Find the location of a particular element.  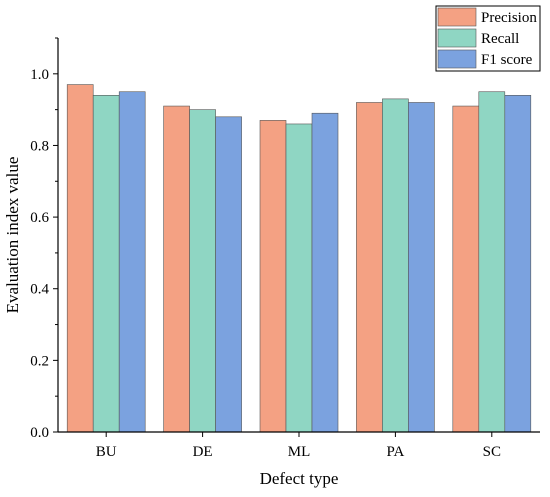

legend-label-f1-score: F1 score is located at coordinates (507, 60).